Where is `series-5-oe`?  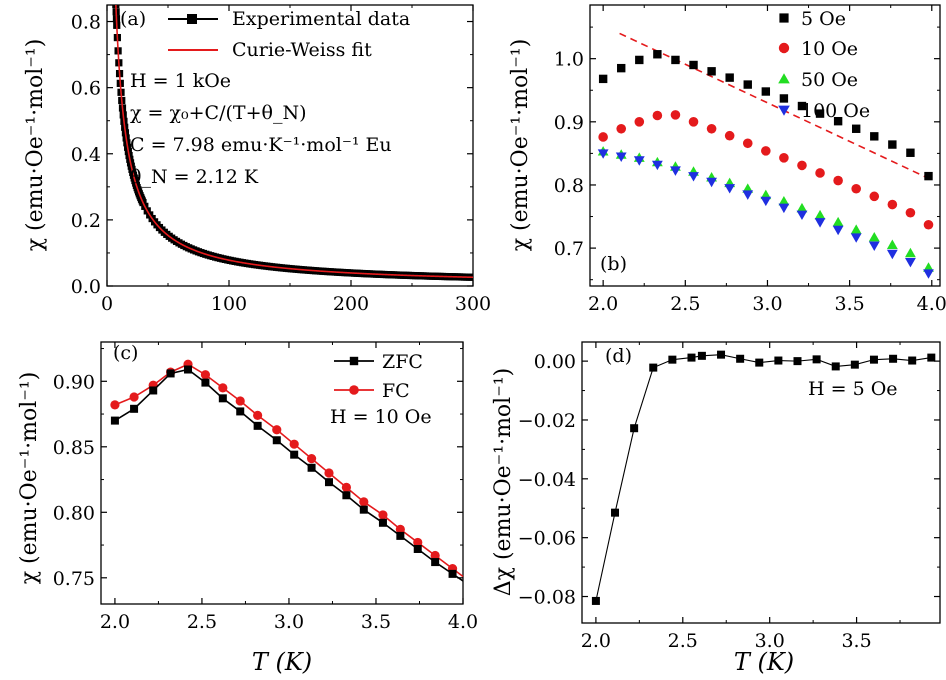 series-5-oe is located at coordinates (765, 115).